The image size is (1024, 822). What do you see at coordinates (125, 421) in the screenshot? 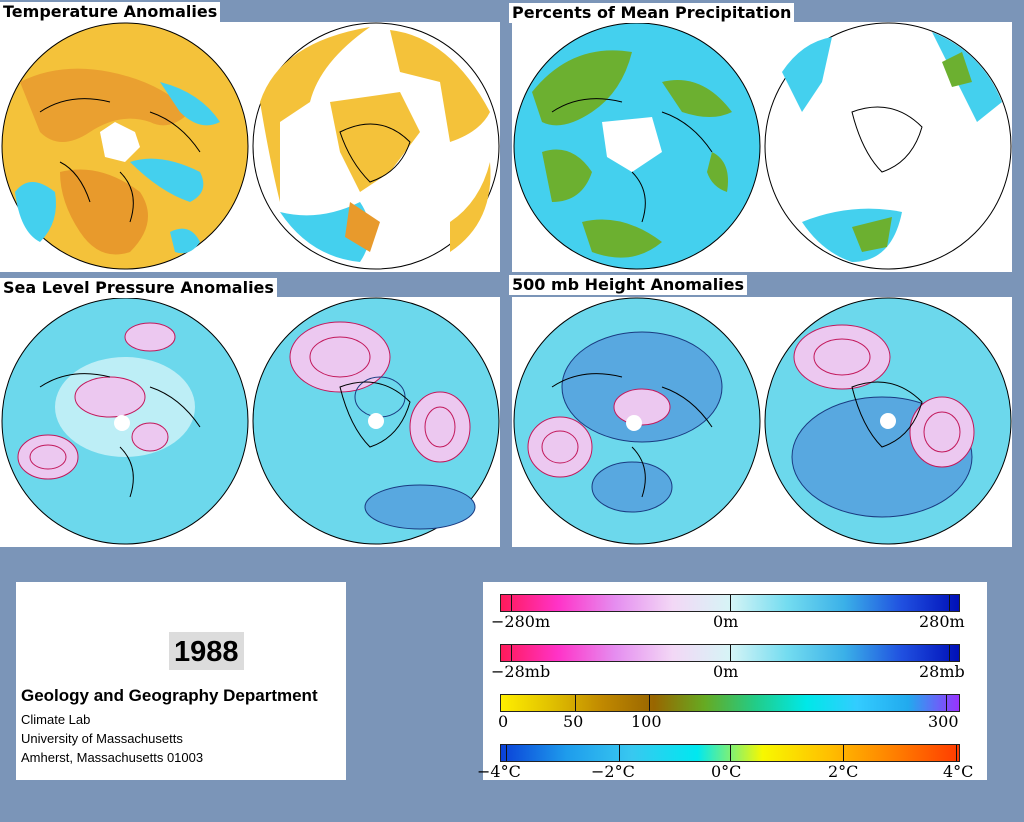
I see `slp-north-globe` at bounding box center [125, 421].